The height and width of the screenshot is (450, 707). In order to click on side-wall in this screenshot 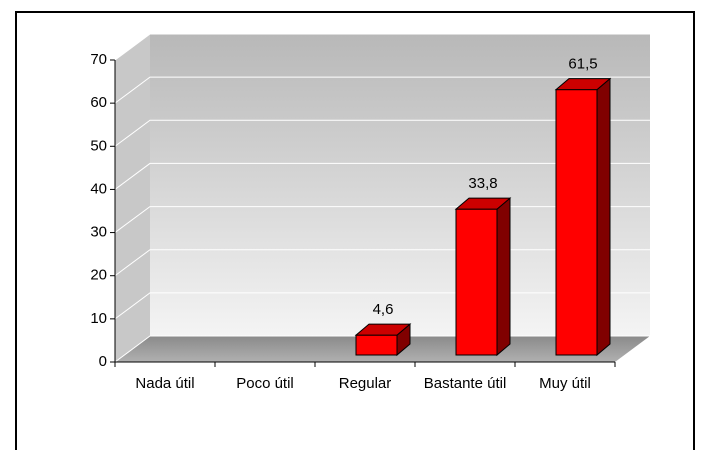, I will do `click(132, 198)`.